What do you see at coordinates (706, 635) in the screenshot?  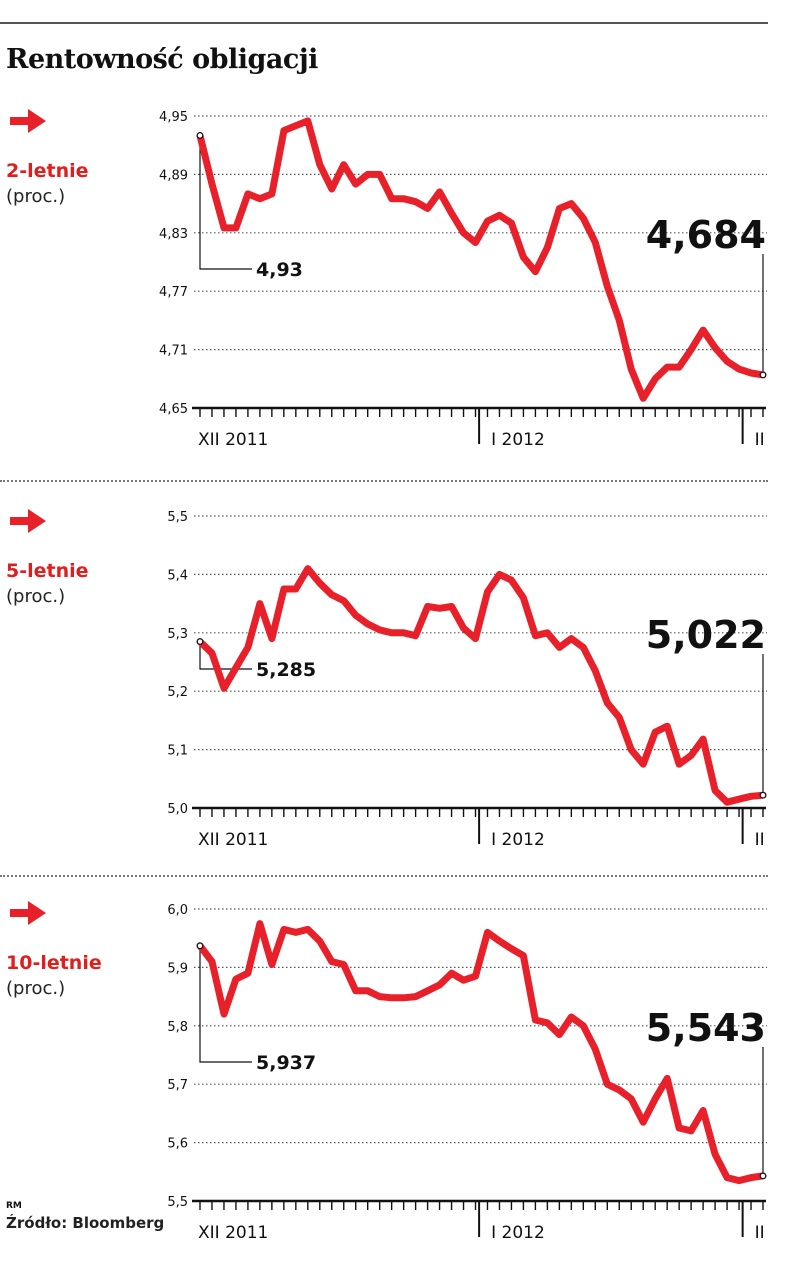 I see `end-value-label: 5,022` at bounding box center [706, 635].